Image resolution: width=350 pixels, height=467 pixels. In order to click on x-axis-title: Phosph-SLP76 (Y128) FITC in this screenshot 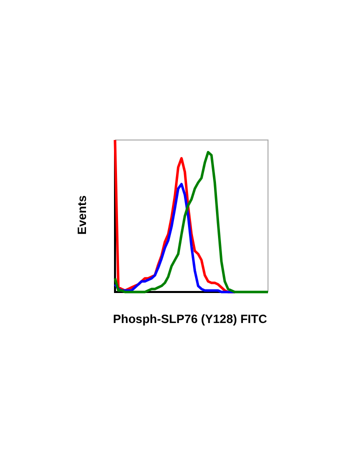, I will do `click(190, 319)`.